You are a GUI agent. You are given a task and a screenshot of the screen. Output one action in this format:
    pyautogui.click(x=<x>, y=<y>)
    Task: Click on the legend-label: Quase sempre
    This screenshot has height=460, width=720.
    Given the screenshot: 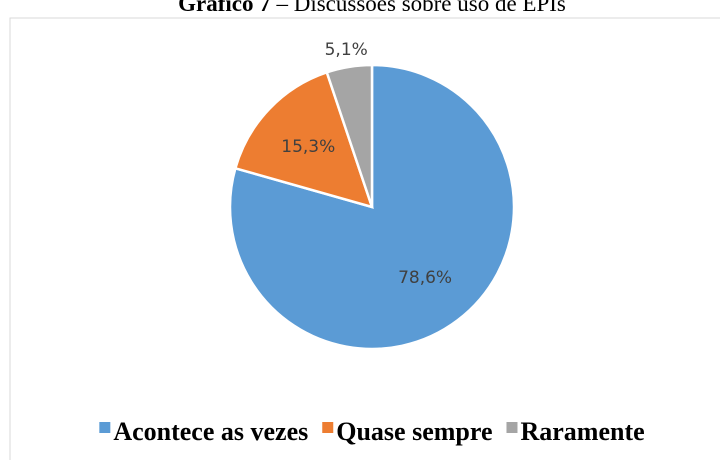 What is the action you would take?
    pyautogui.click(x=414, y=431)
    